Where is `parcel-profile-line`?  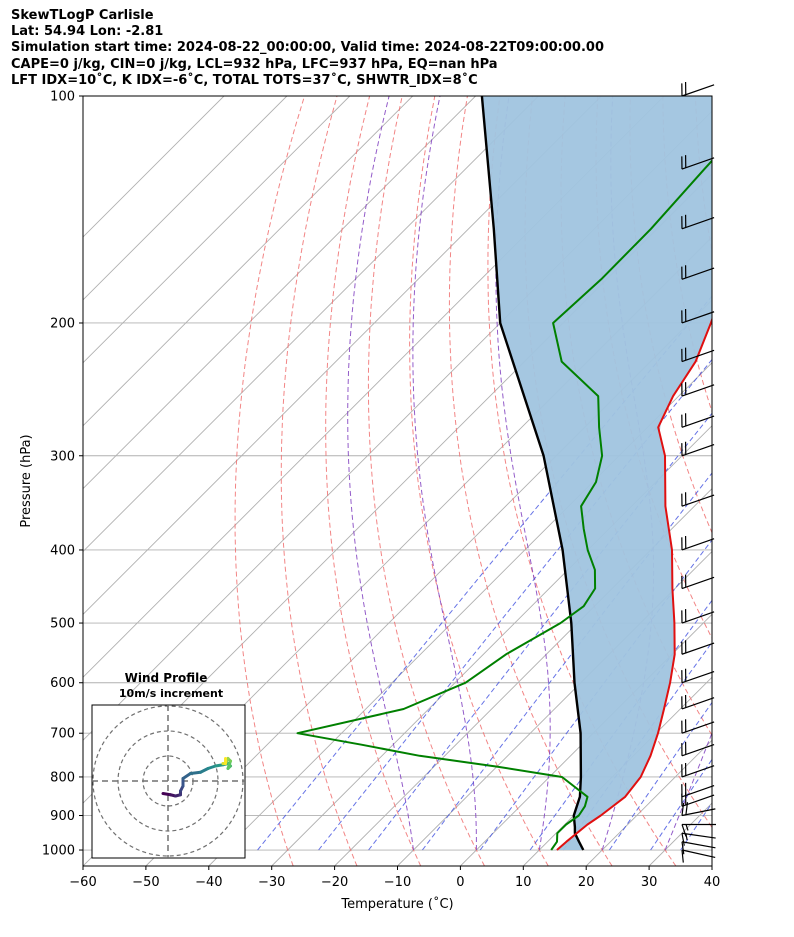
parcel-profile-line is located at coordinates (532, 473).